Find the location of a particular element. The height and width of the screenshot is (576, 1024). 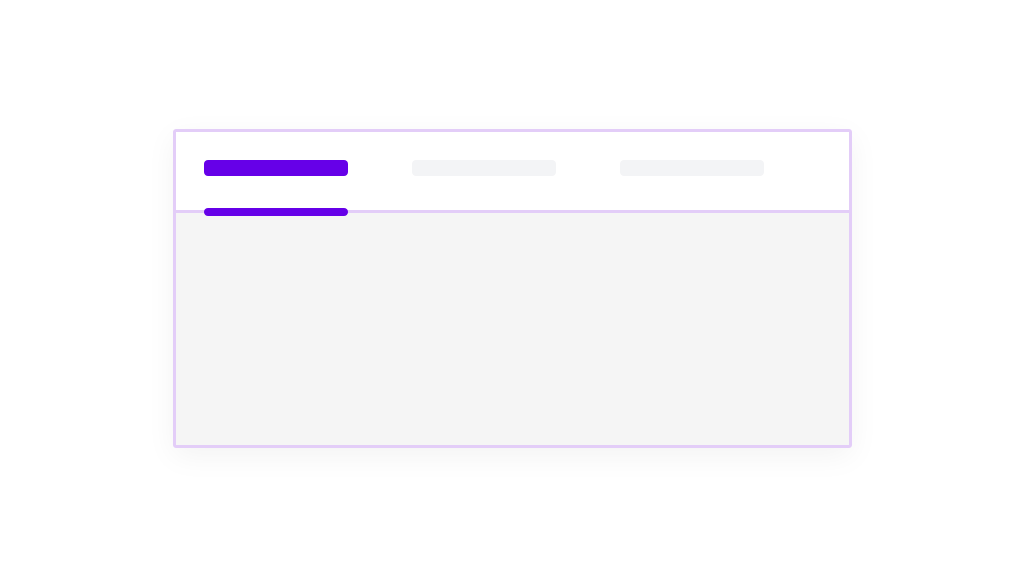

tab-bar is located at coordinates (512, 172).